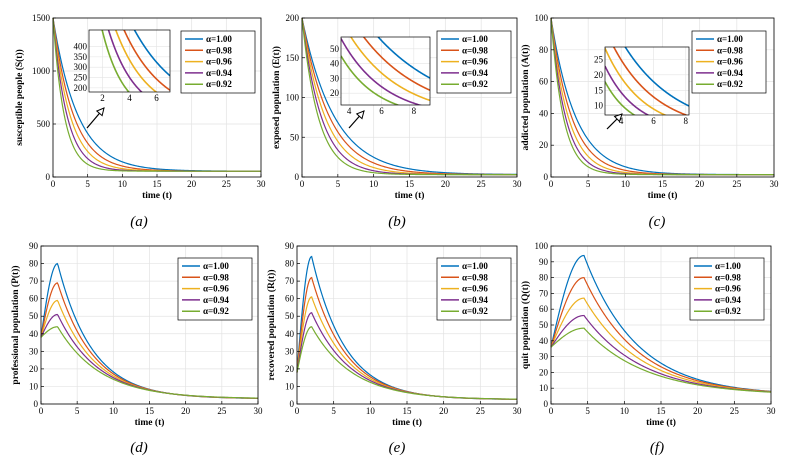 The height and width of the screenshot is (467, 798). What do you see at coordinates (335, 93) in the screenshot?
I see `inset-y-tick-label: 20` at bounding box center [335, 93].